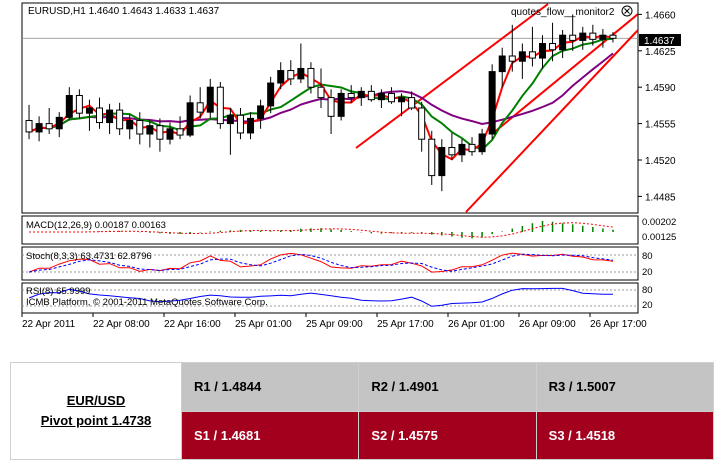 The height and width of the screenshot is (470, 720). What do you see at coordinates (618, 324) in the screenshot?
I see `time-label: 26 Apr 17:00` at bounding box center [618, 324].